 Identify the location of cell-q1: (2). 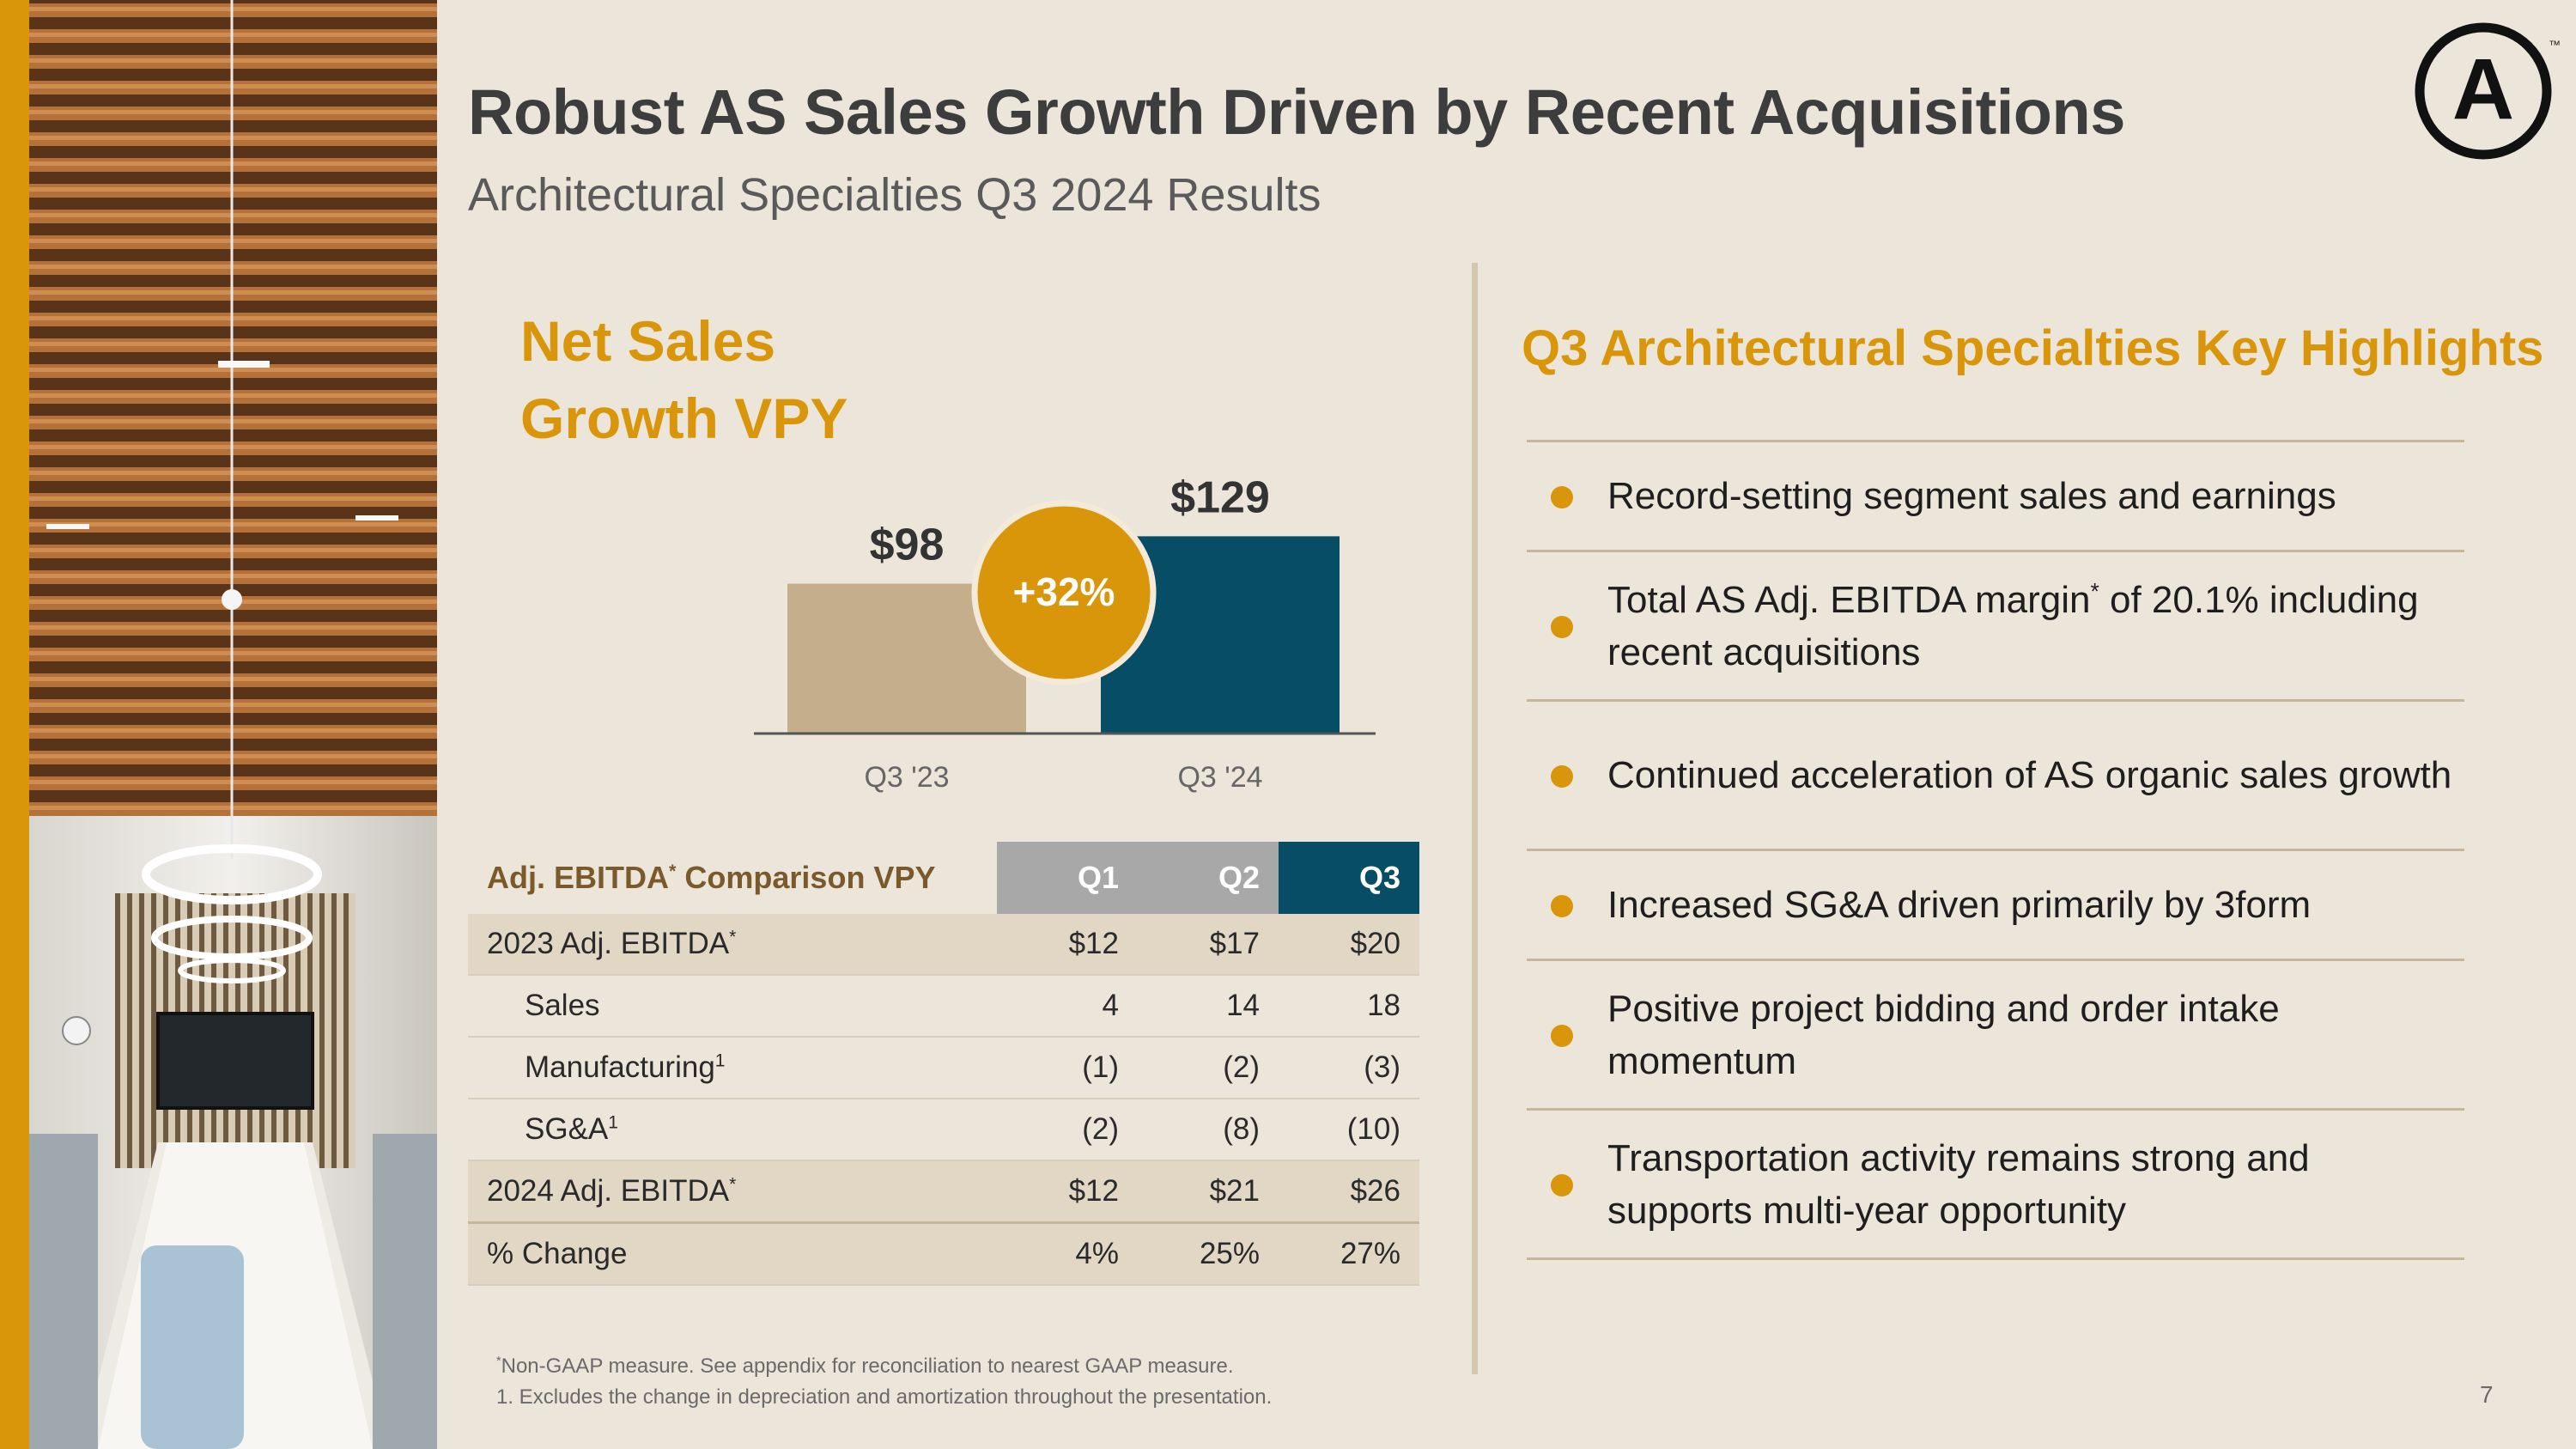
(1067, 1130).